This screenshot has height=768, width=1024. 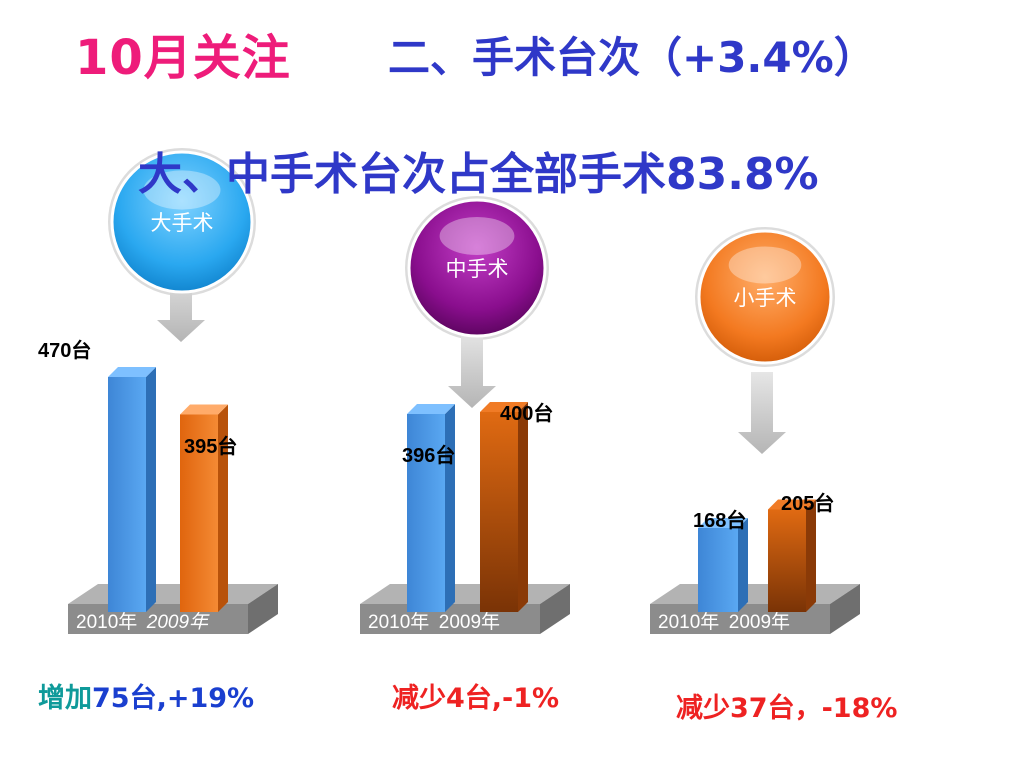 I want to click on page-title: 10月关注, so click(x=183, y=58).